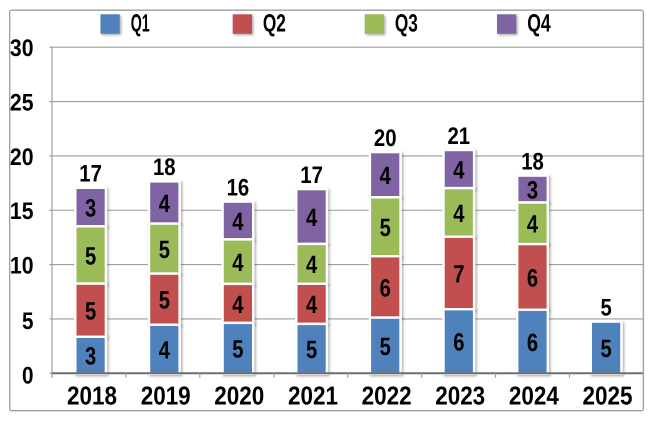 The width and height of the screenshot is (656, 429). Describe the element at coordinates (387, 396) in the screenshot. I see `svg-text: 2022` at that location.